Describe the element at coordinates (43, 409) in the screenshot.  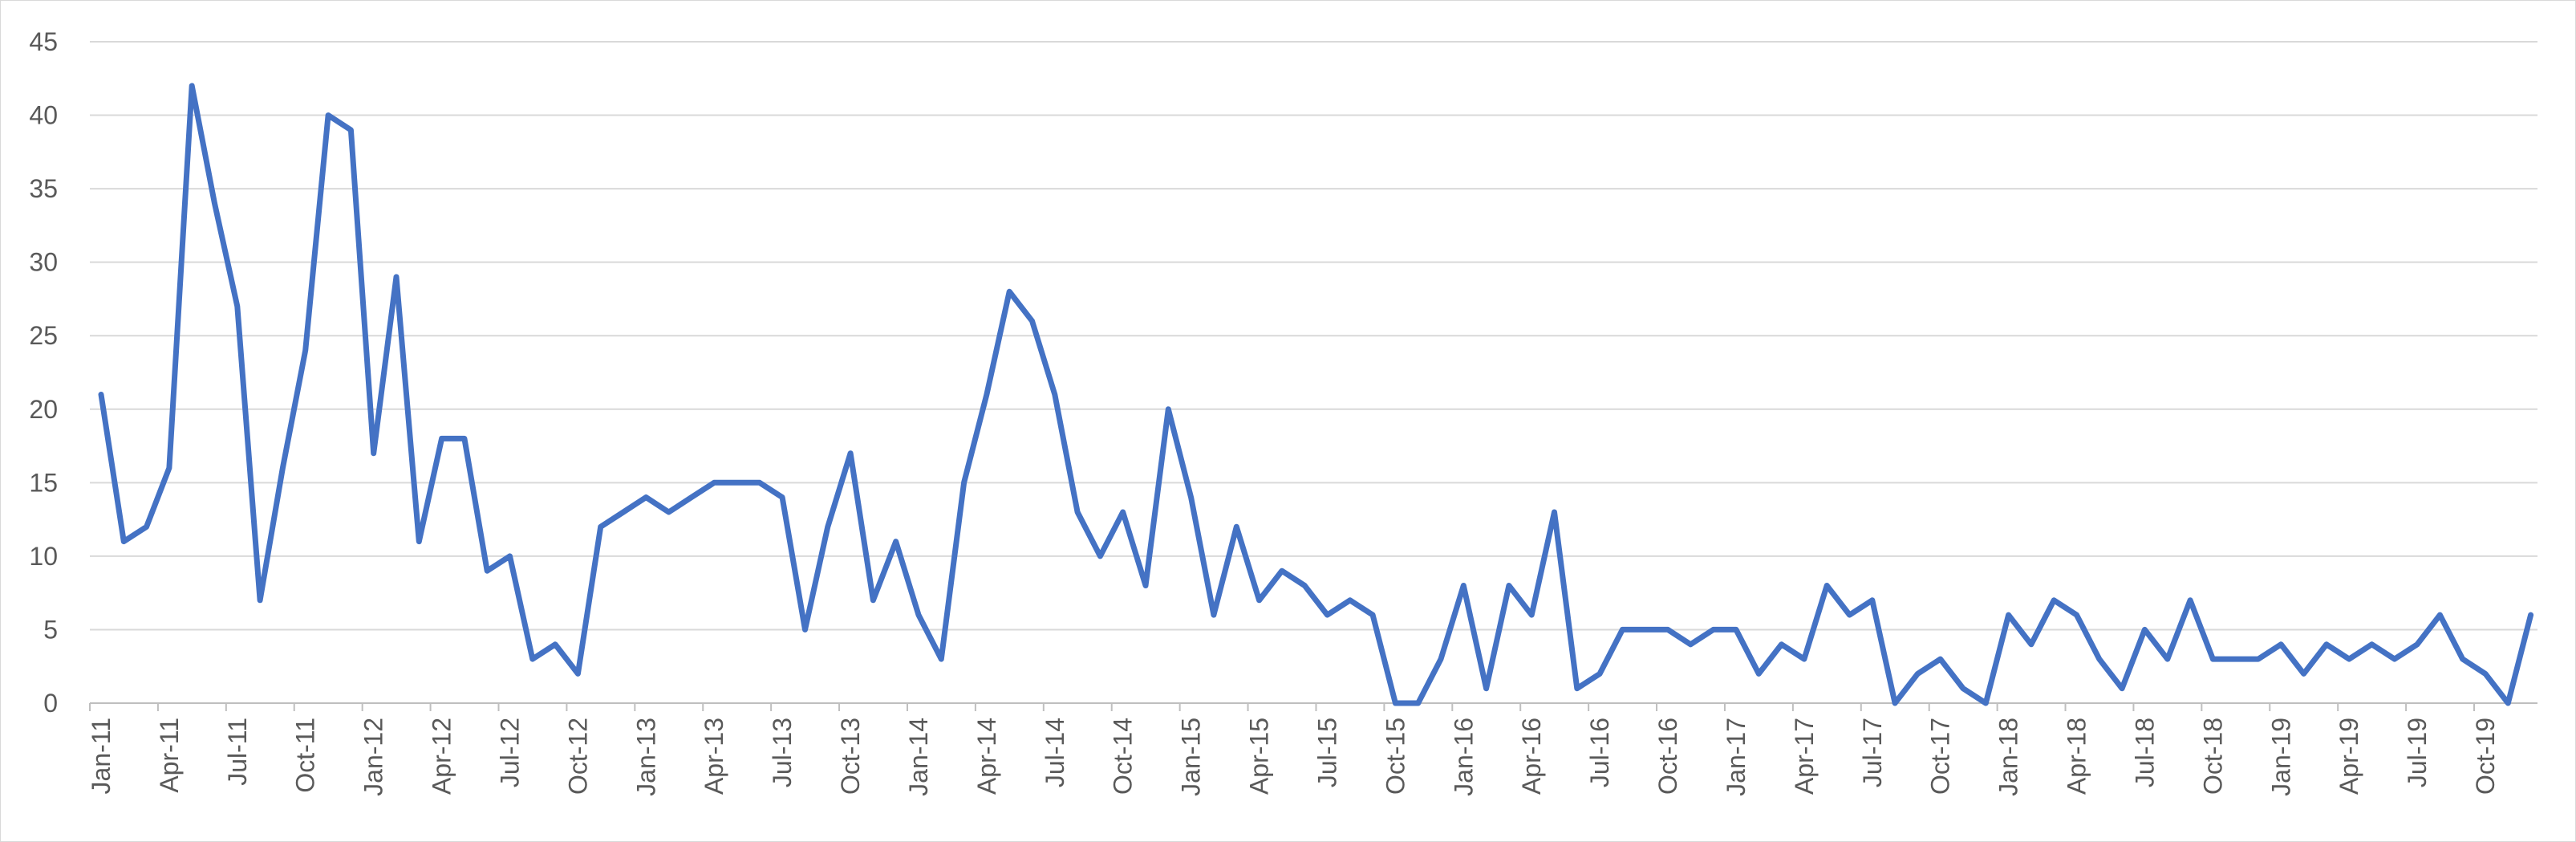
I see `y-tick-label: 20` at that location.